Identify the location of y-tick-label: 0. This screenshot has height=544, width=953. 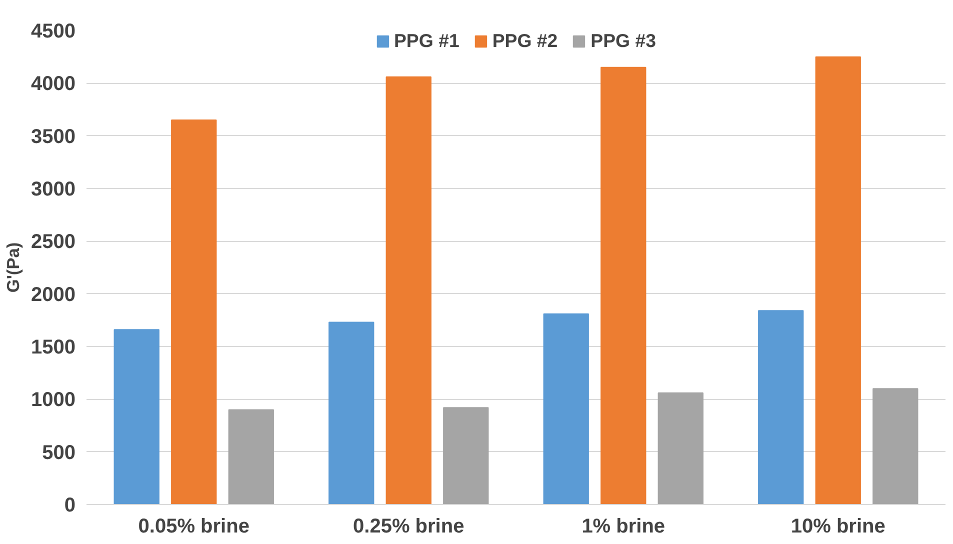
(70, 505).